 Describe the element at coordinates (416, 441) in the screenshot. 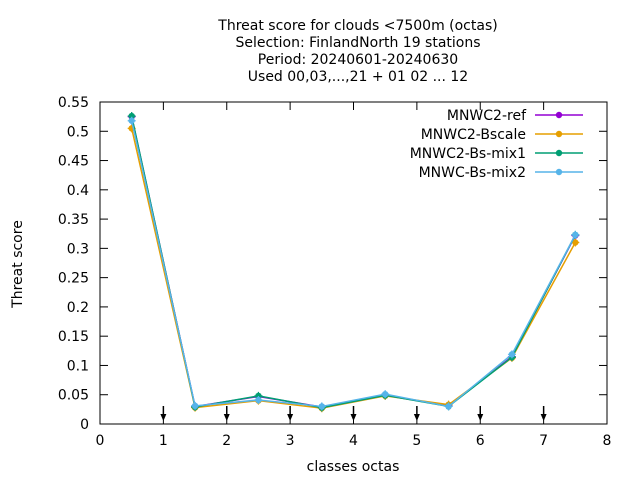

I see `x-tick-label: 5` at that location.